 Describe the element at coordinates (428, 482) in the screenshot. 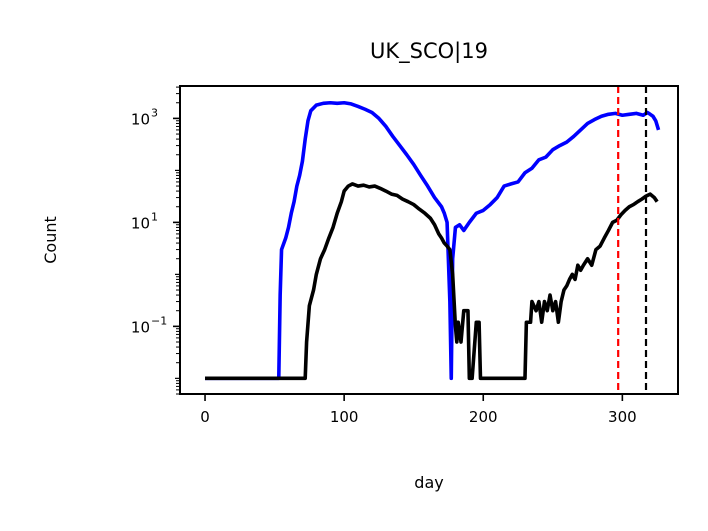

I see `x-axis-label: day` at that location.